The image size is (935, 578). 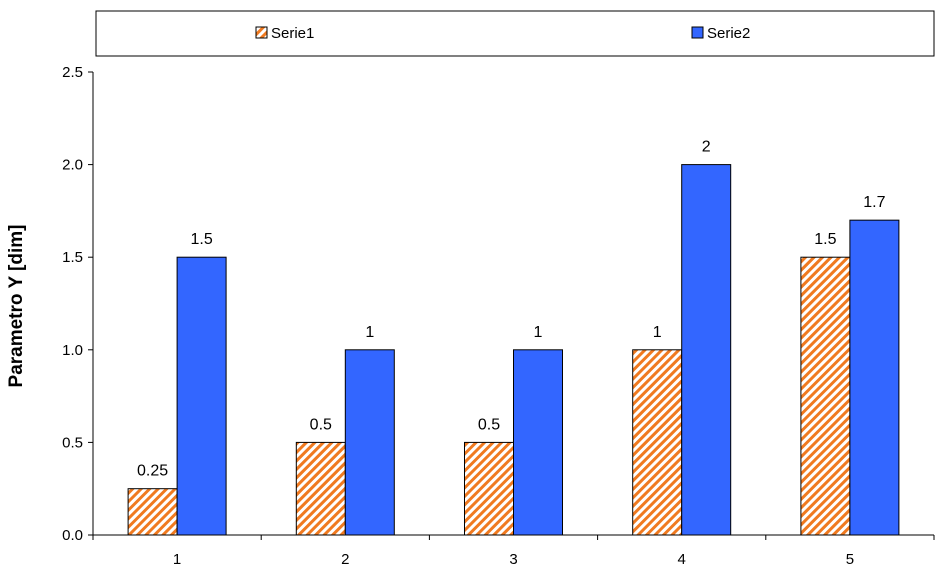 I want to click on x-axis-ticks: 1 2 3 4 5, so click(x=513, y=551).